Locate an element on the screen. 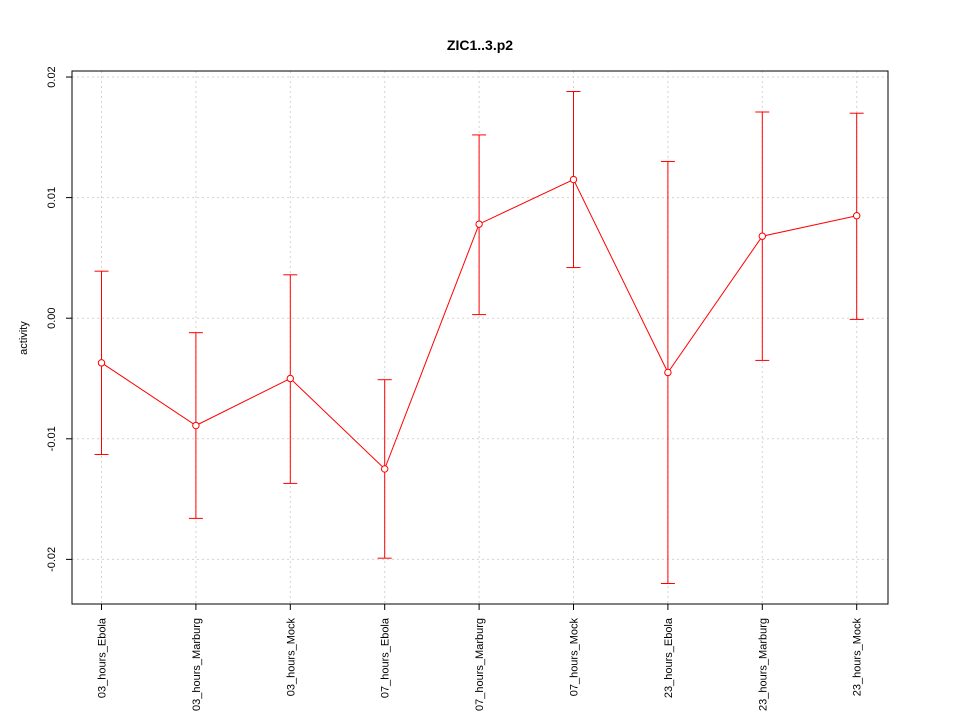 The image size is (960, 720). x-tick-label: 07_hours_Marburg is located at coordinates (480, 664).